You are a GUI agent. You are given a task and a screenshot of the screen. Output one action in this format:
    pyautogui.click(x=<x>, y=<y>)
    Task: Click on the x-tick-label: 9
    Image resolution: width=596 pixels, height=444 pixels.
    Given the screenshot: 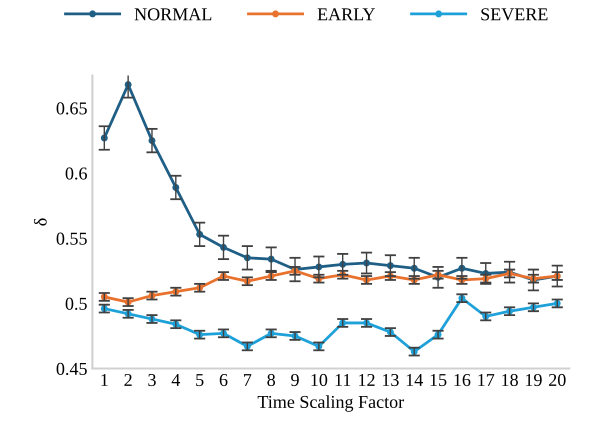 What is the action you would take?
    pyautogui.click(x=295, y=380)
    